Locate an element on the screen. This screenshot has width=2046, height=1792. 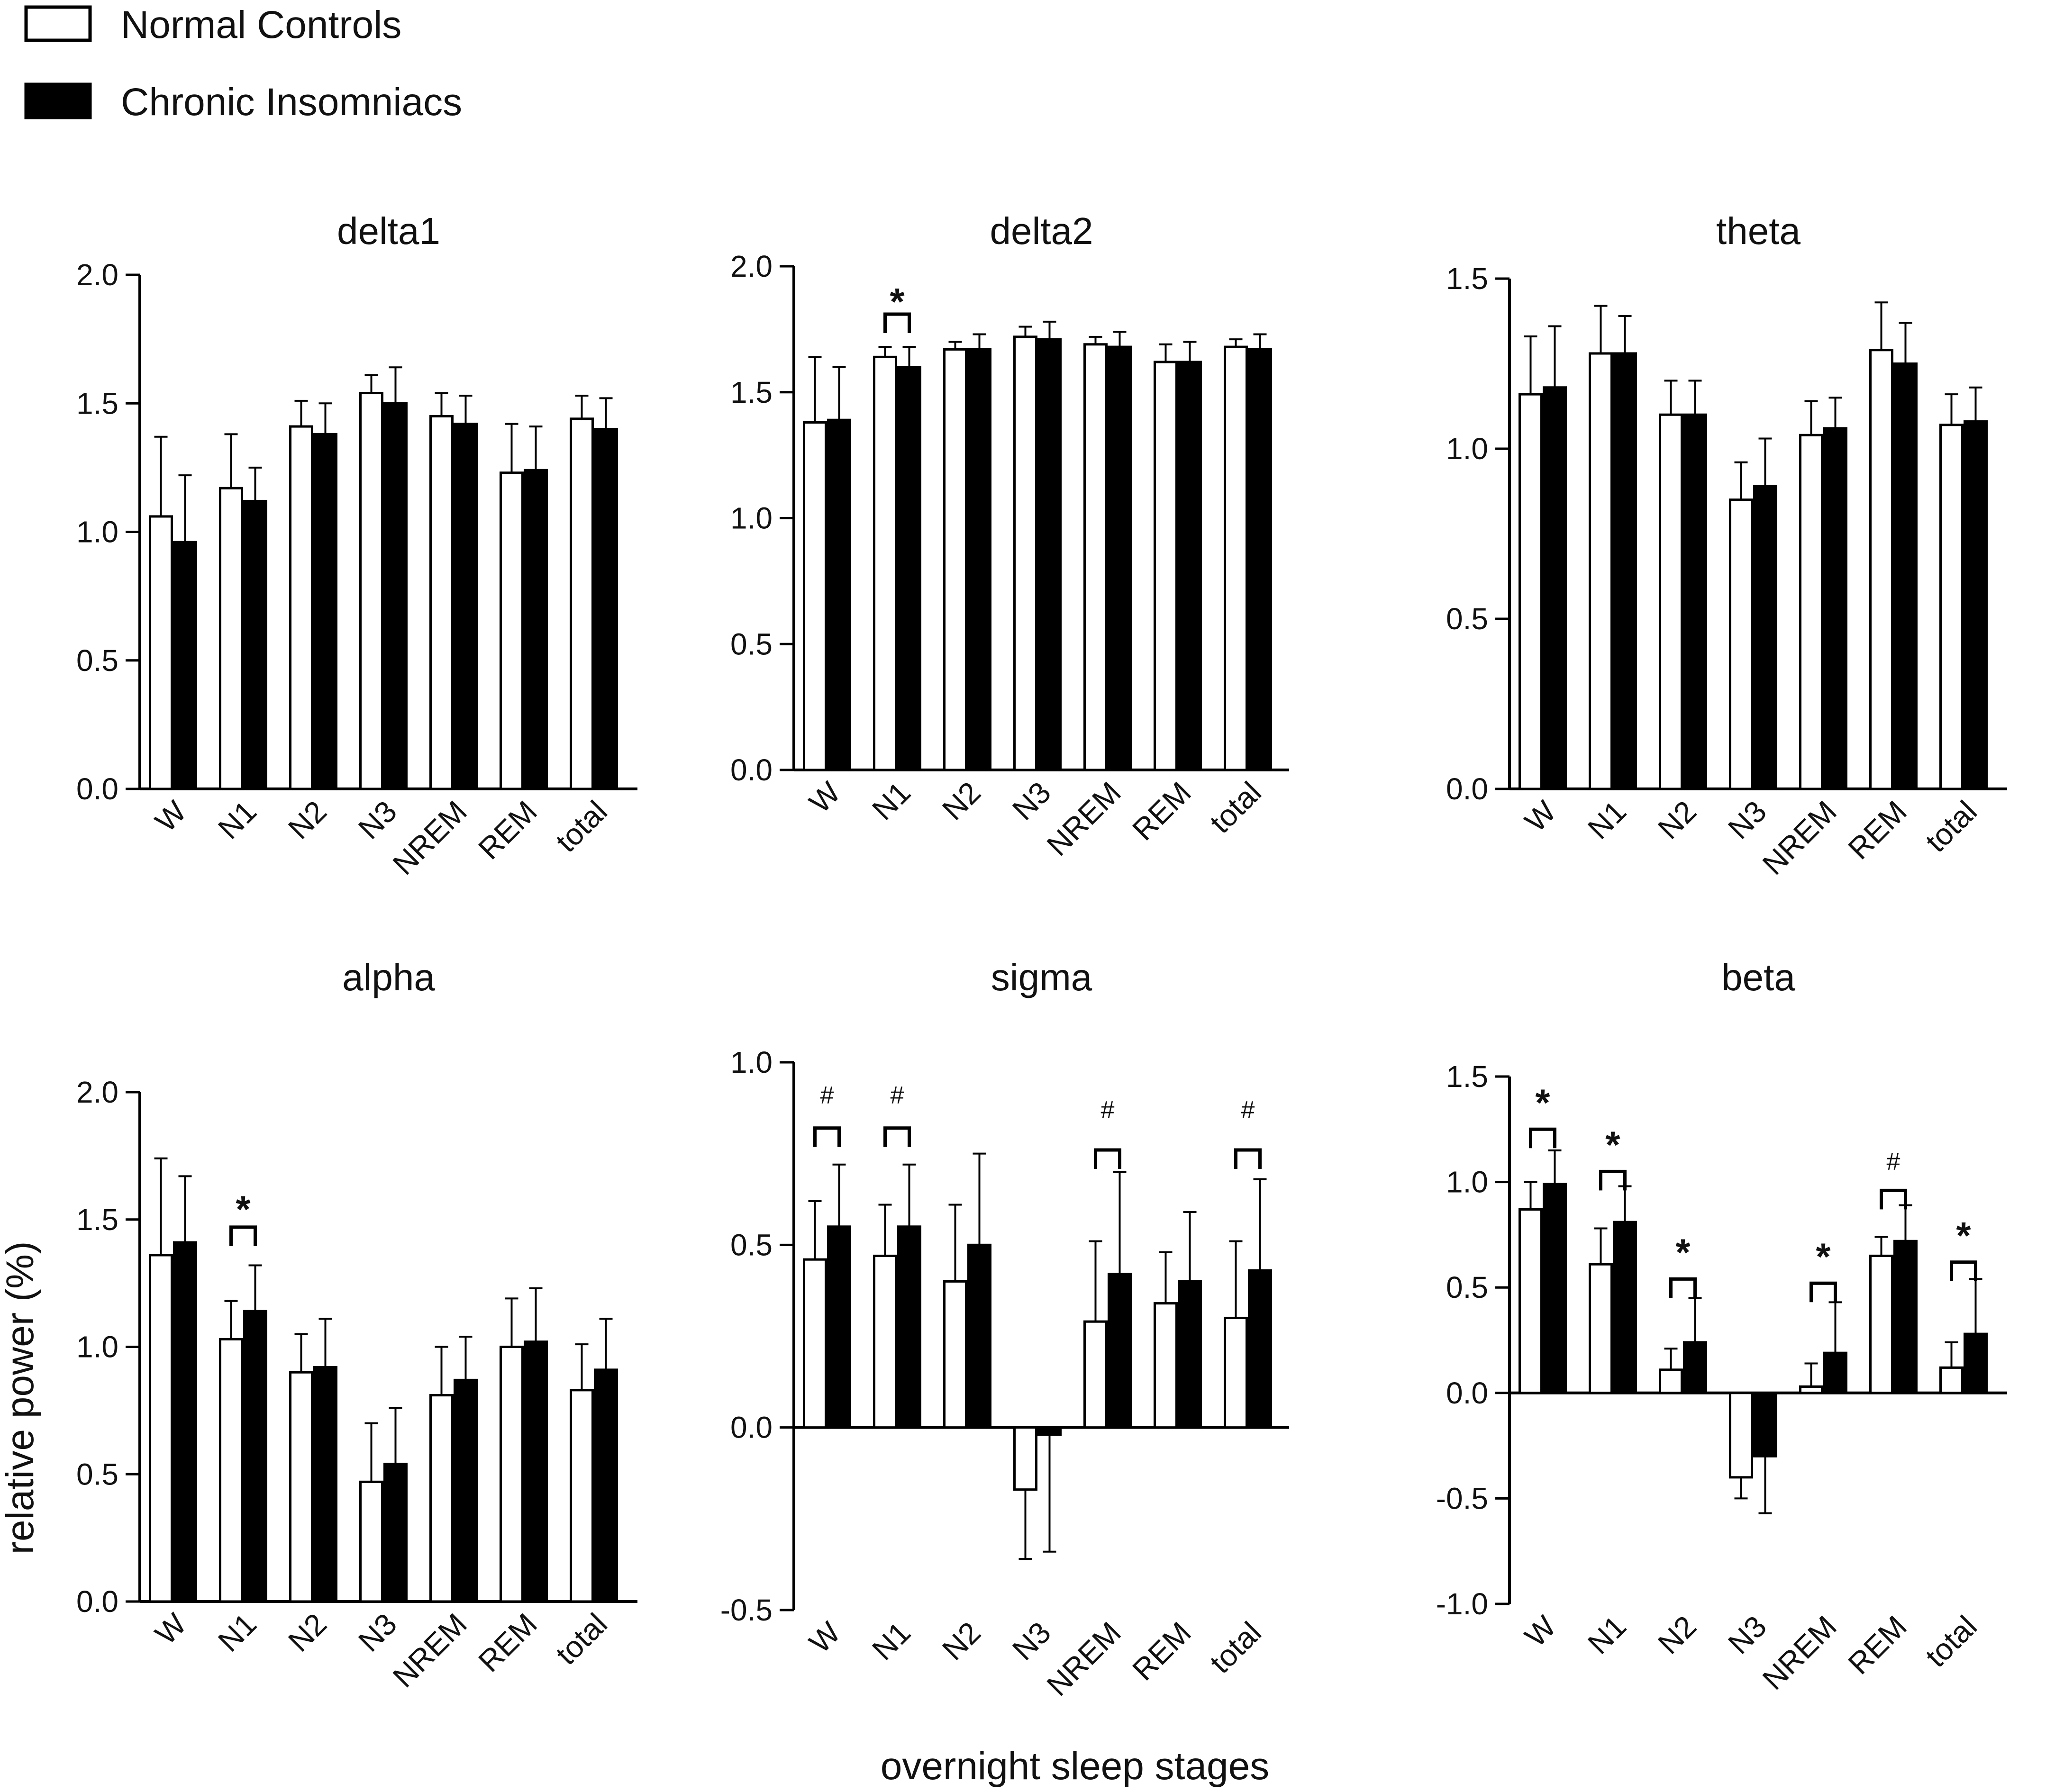
bar-beta-chronic-insomniacs-n2 is located at coordinates (1695, 1367).